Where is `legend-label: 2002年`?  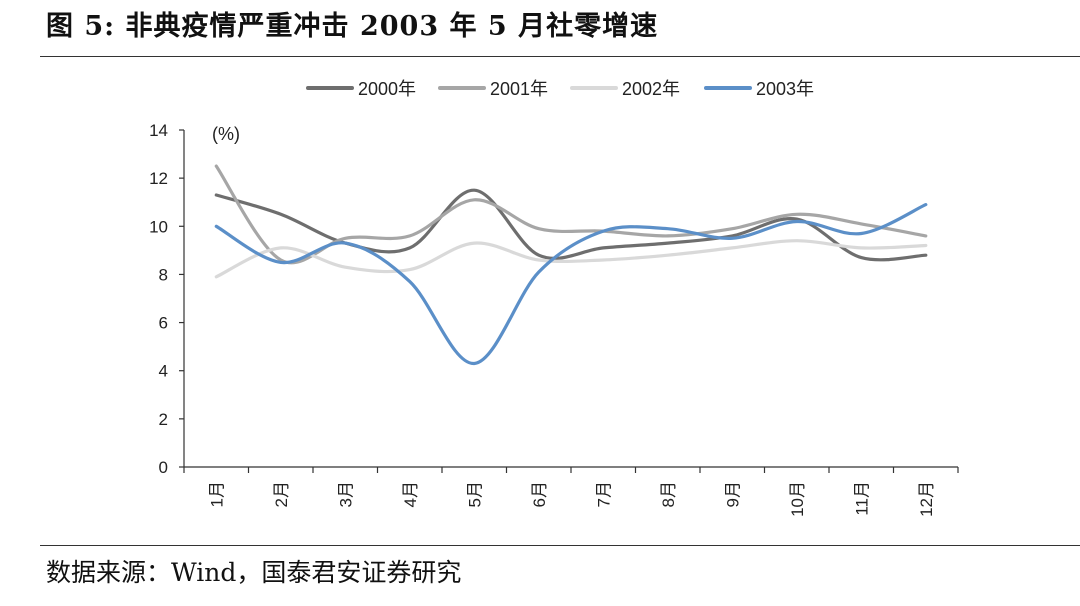
legend-label: 2002年 is located at coordinates (651, 89).